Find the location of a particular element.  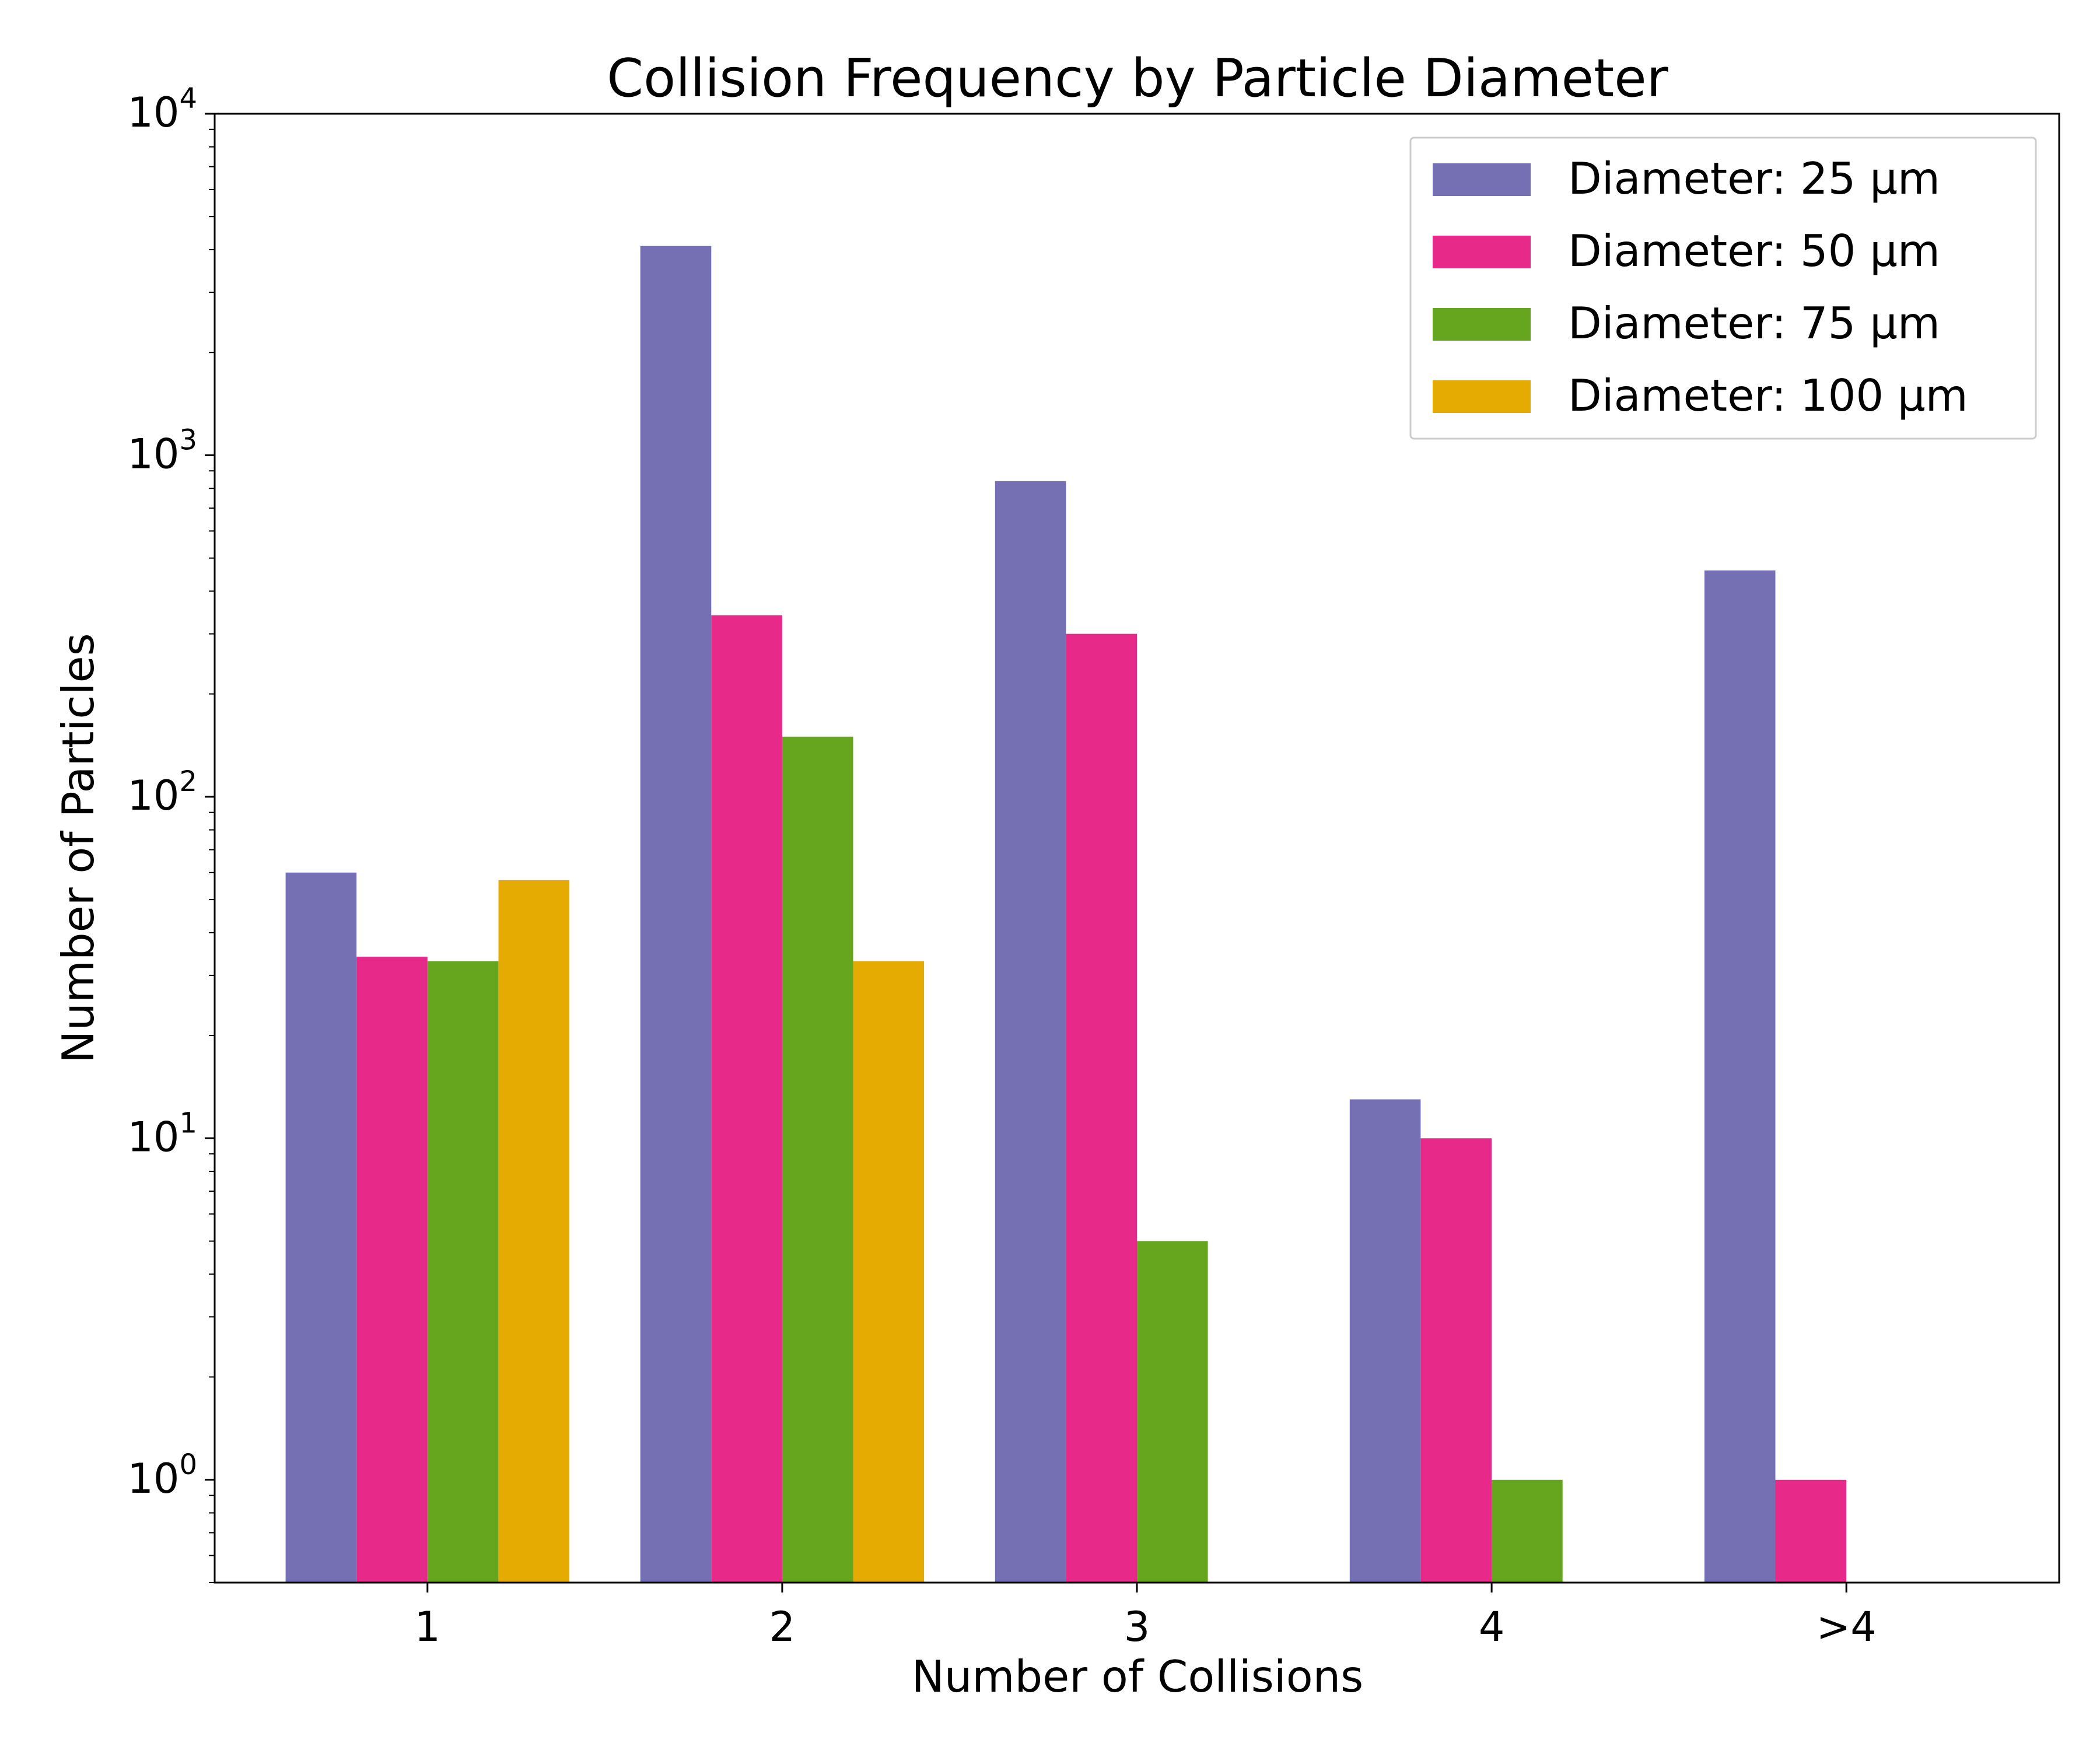

y-tick-exponent: 4 is located at coordinates (188, 99).